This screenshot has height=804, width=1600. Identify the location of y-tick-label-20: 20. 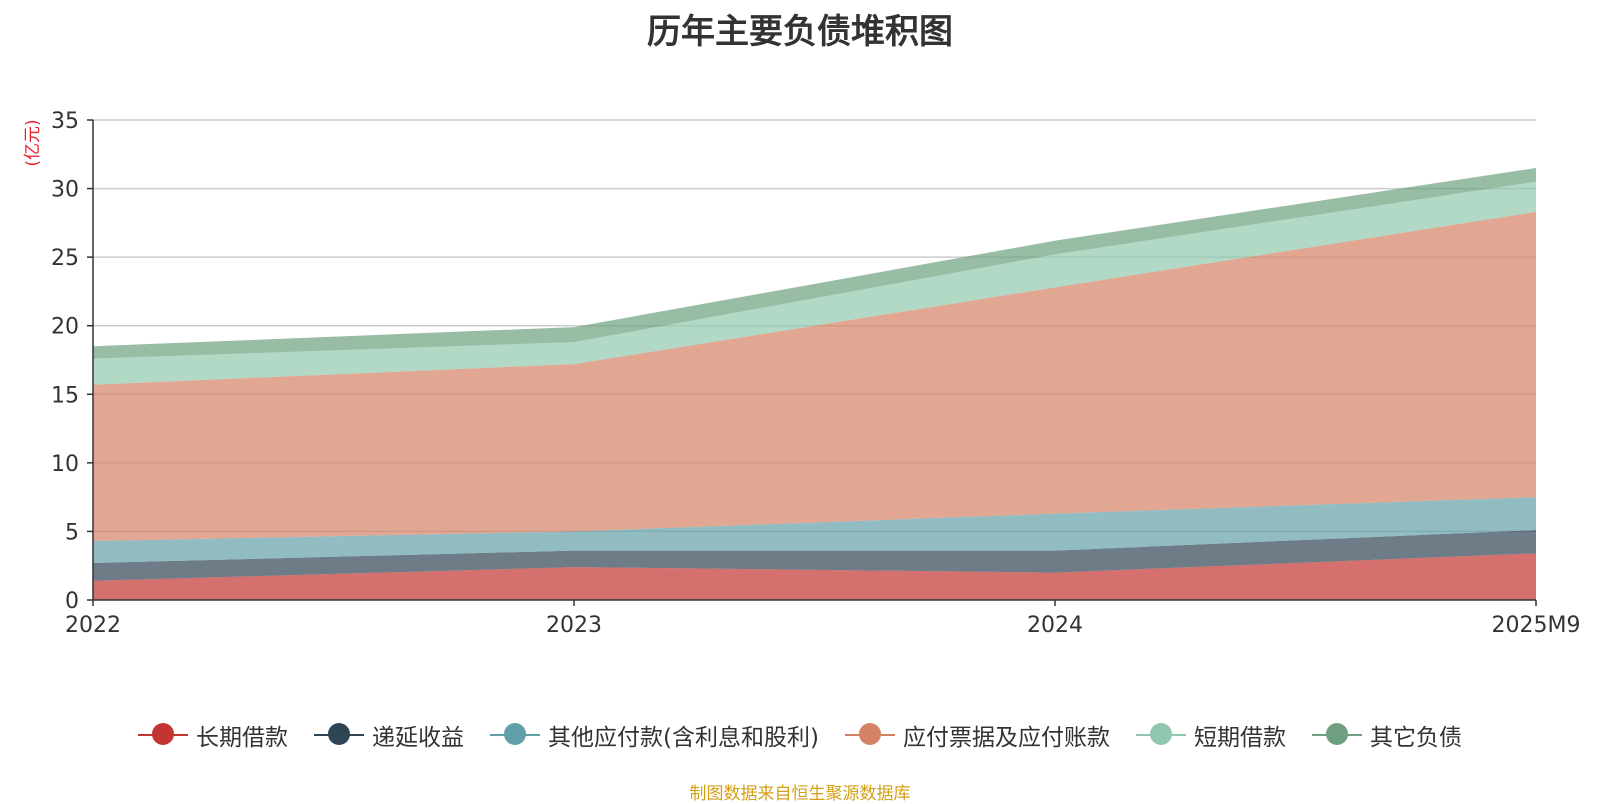
(65, 327).